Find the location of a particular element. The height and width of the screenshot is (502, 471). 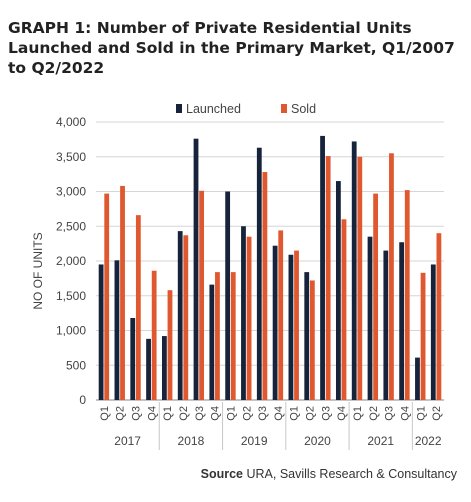

source-label: Source is located at coordinates (222, 474).